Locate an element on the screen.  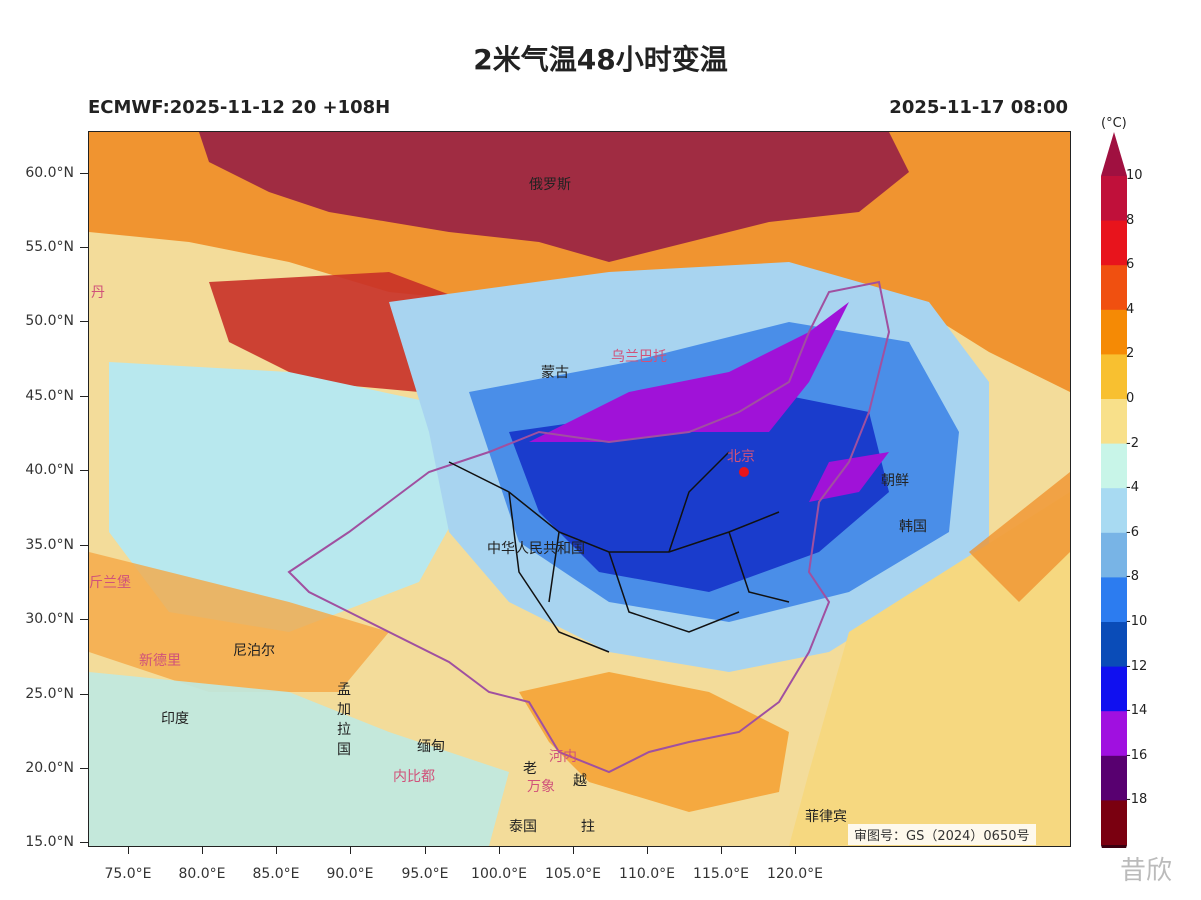
label-xinlanbao: 斤兰堡 is located at coordinates (110, 583).